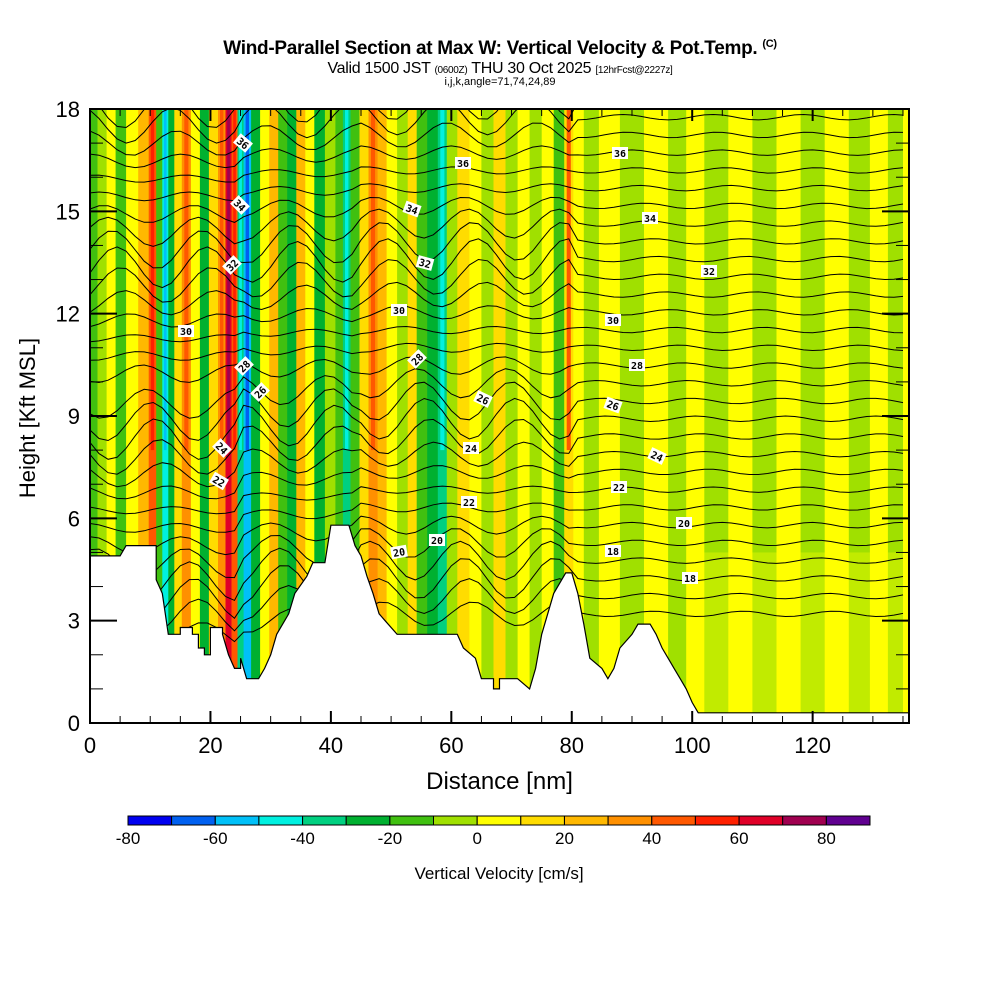 This screenshot has width=1000, height=1000. What do you see at coordinates (68, 109) in the screenshot?
I see `y-tick-label: 18` at bounding box center [68, 109].